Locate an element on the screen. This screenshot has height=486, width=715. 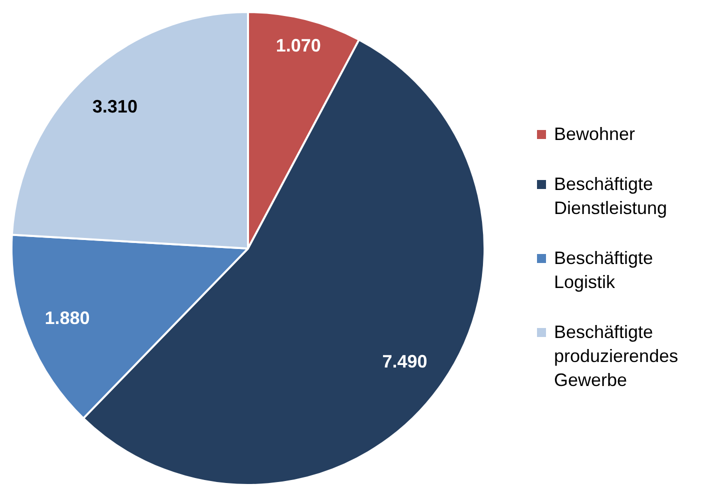
legend-label: Beschäftigte Dienstleistung is located at coordinates (611, 196).